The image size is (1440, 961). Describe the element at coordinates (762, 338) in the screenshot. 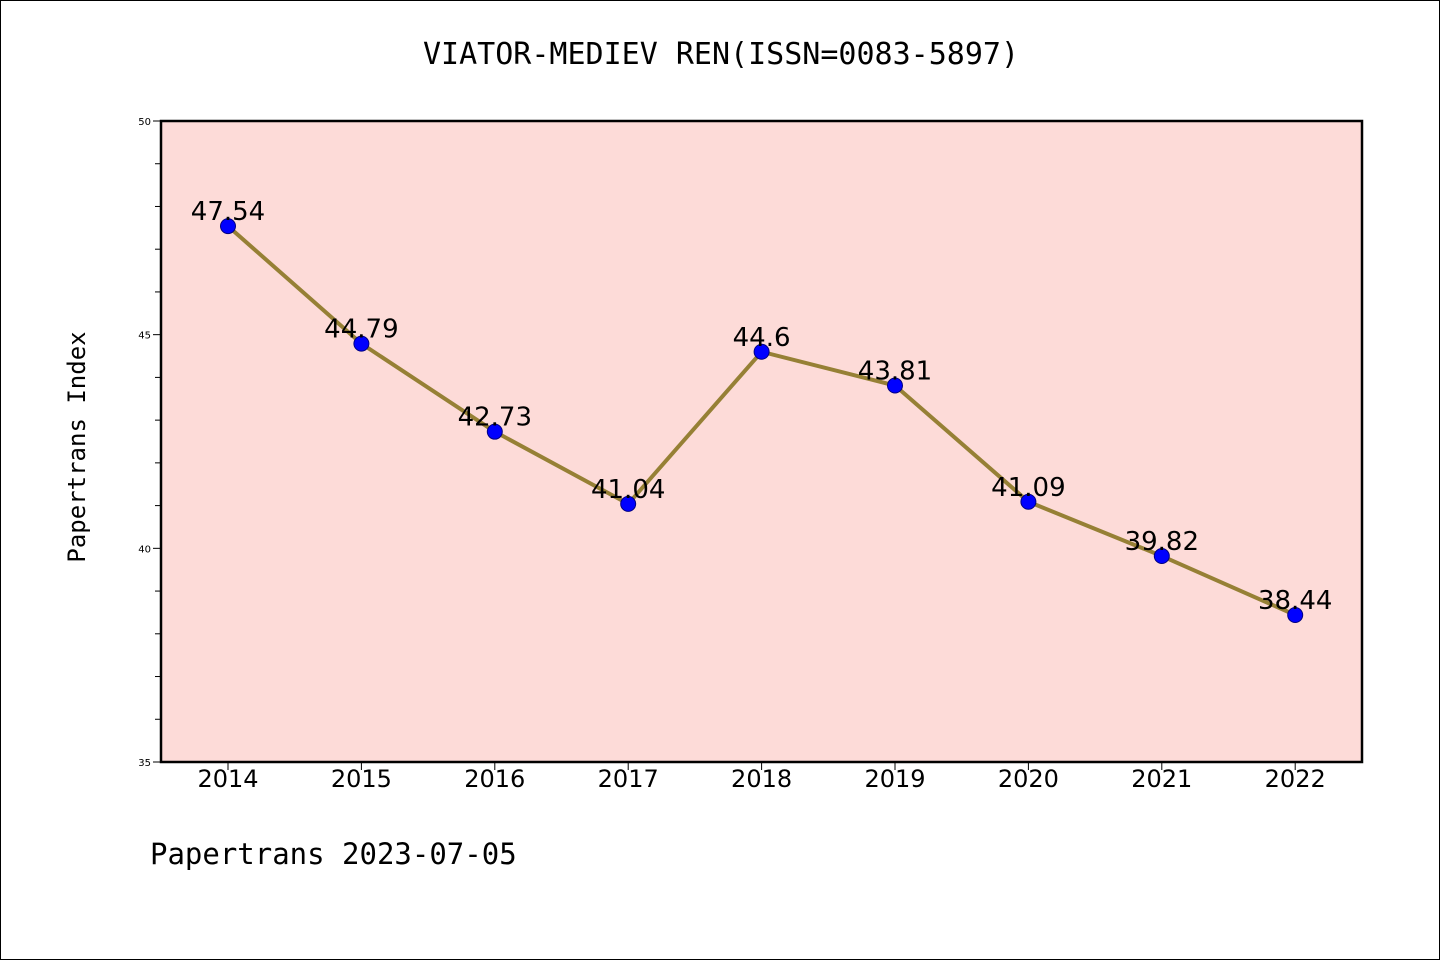

I see `data-label: 44.6` at that location.